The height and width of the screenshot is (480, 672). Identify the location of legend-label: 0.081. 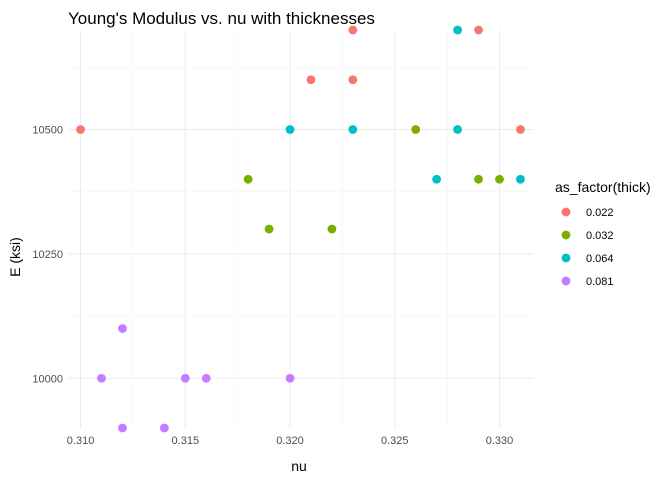
(600, 282).